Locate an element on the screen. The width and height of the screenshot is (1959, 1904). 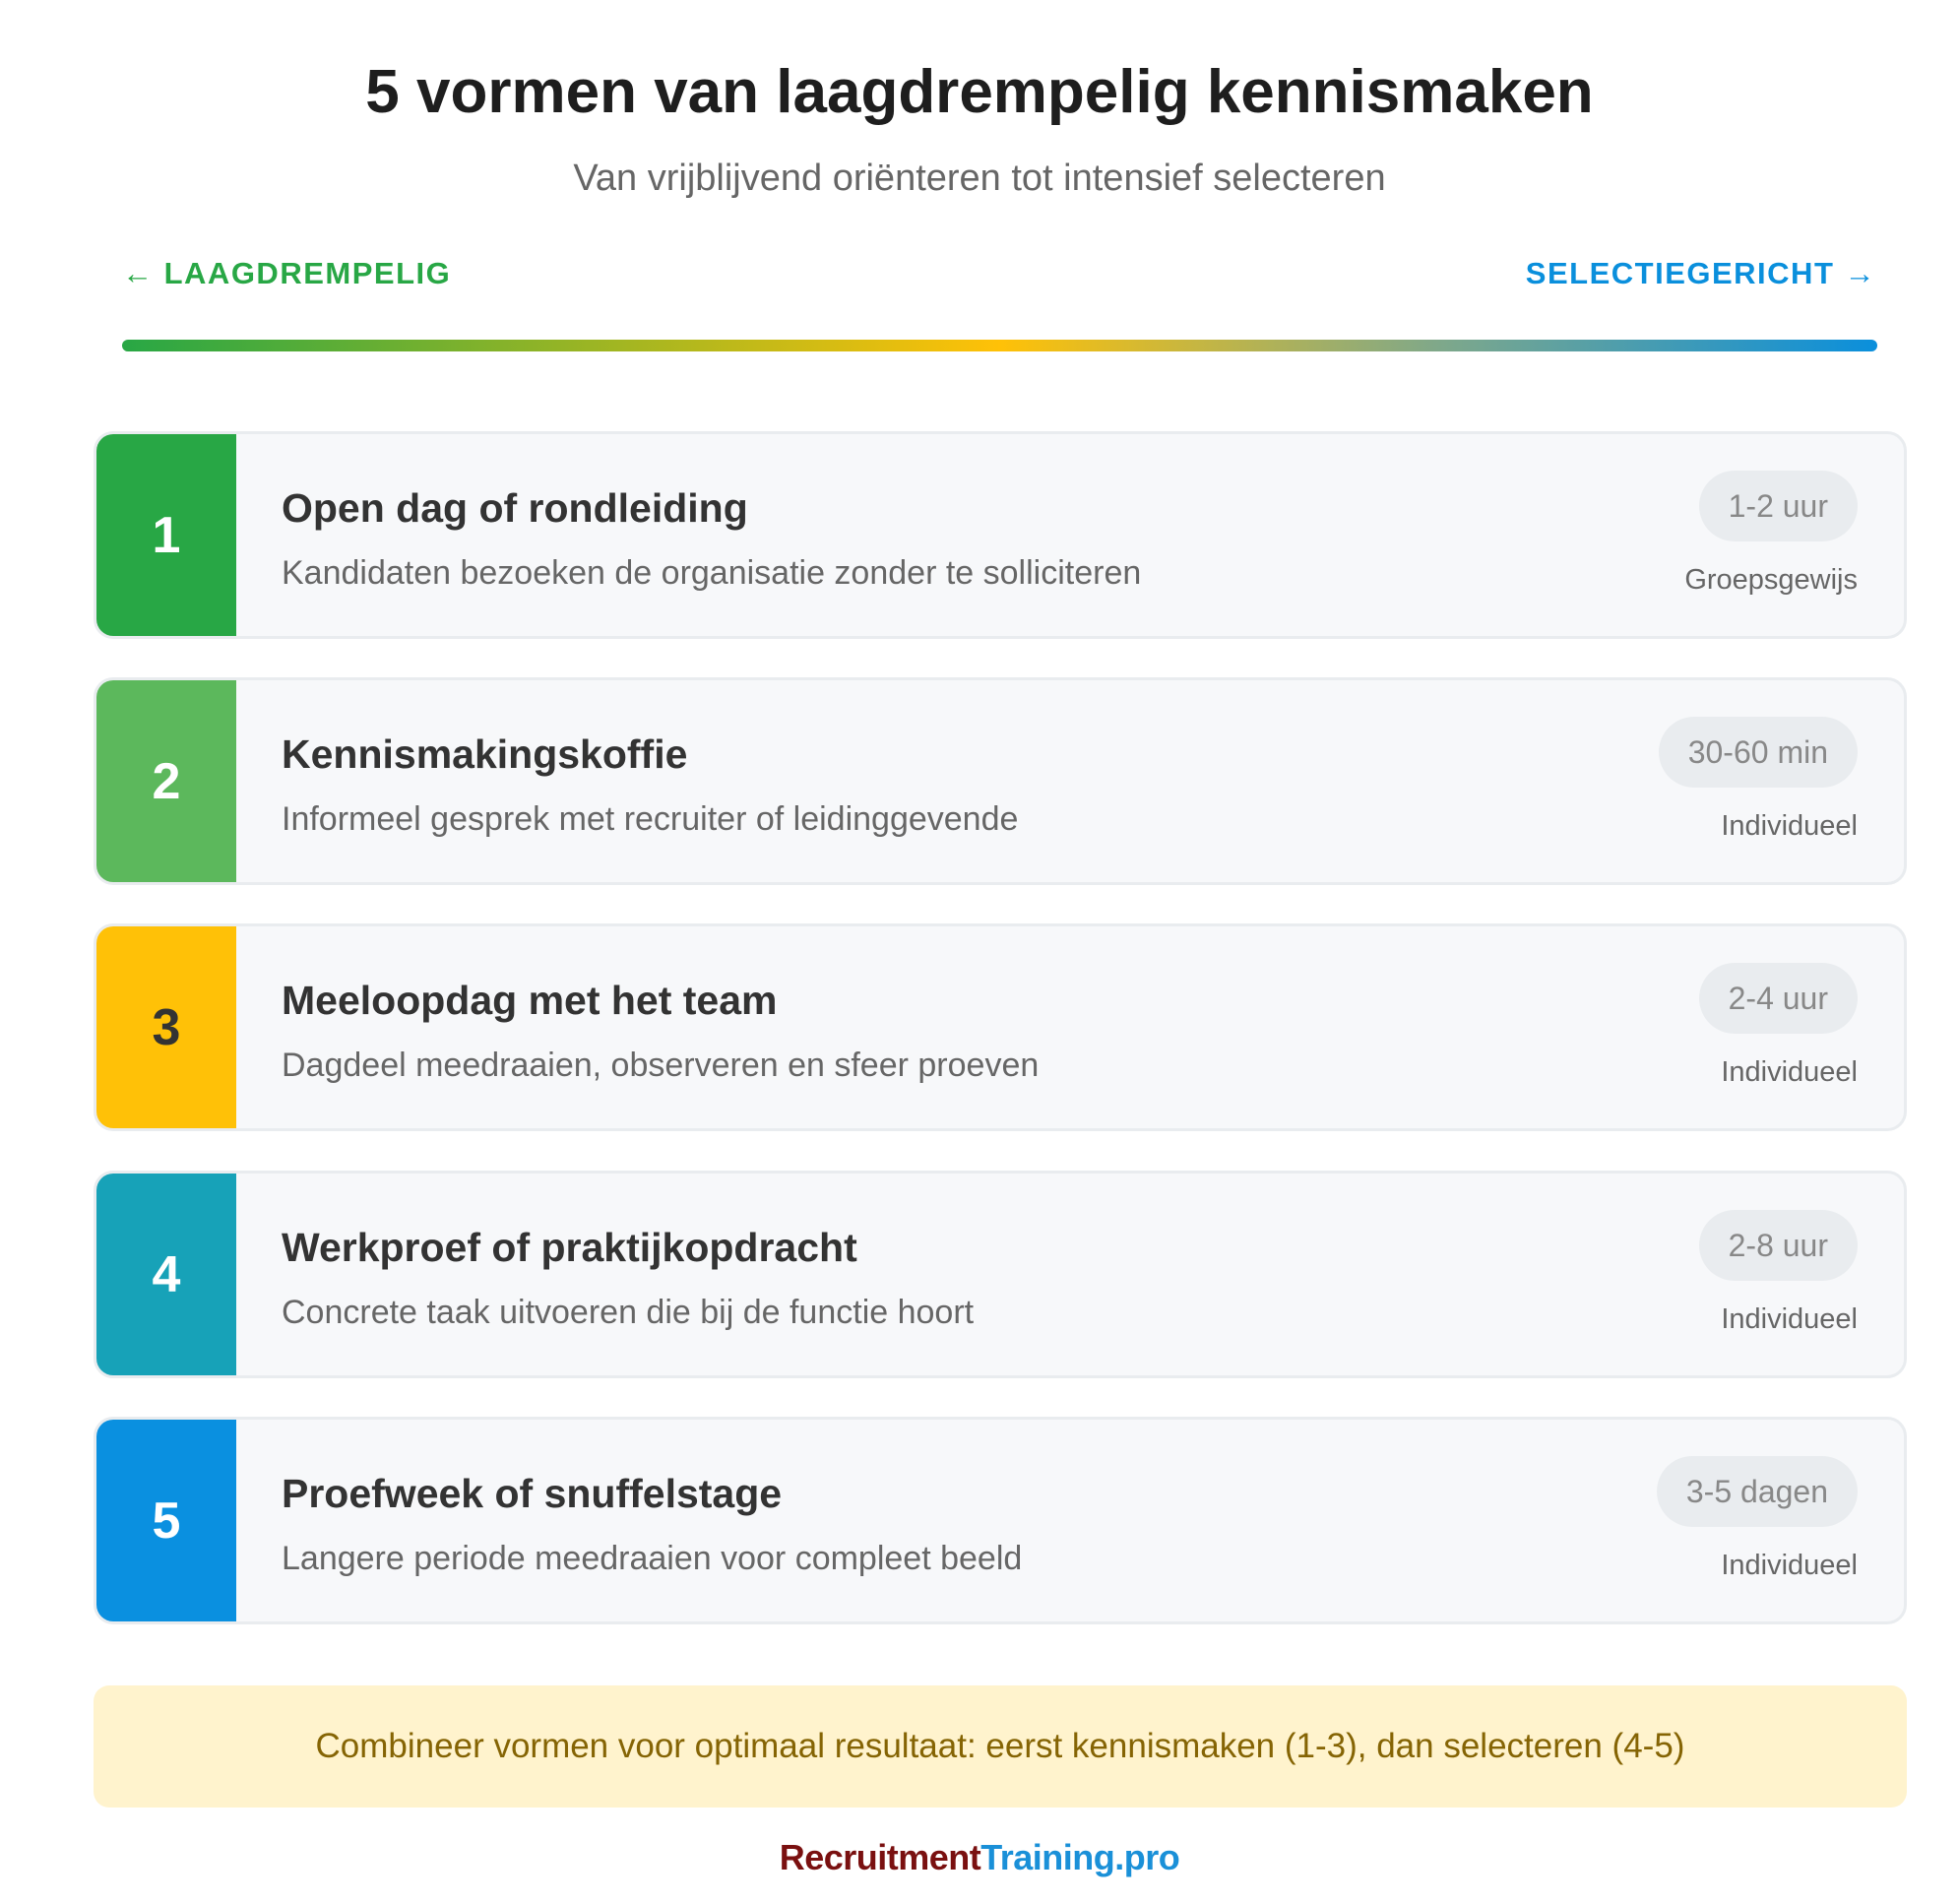
duration-badge: 2-4 uur is located at coordinates (1778, 998).